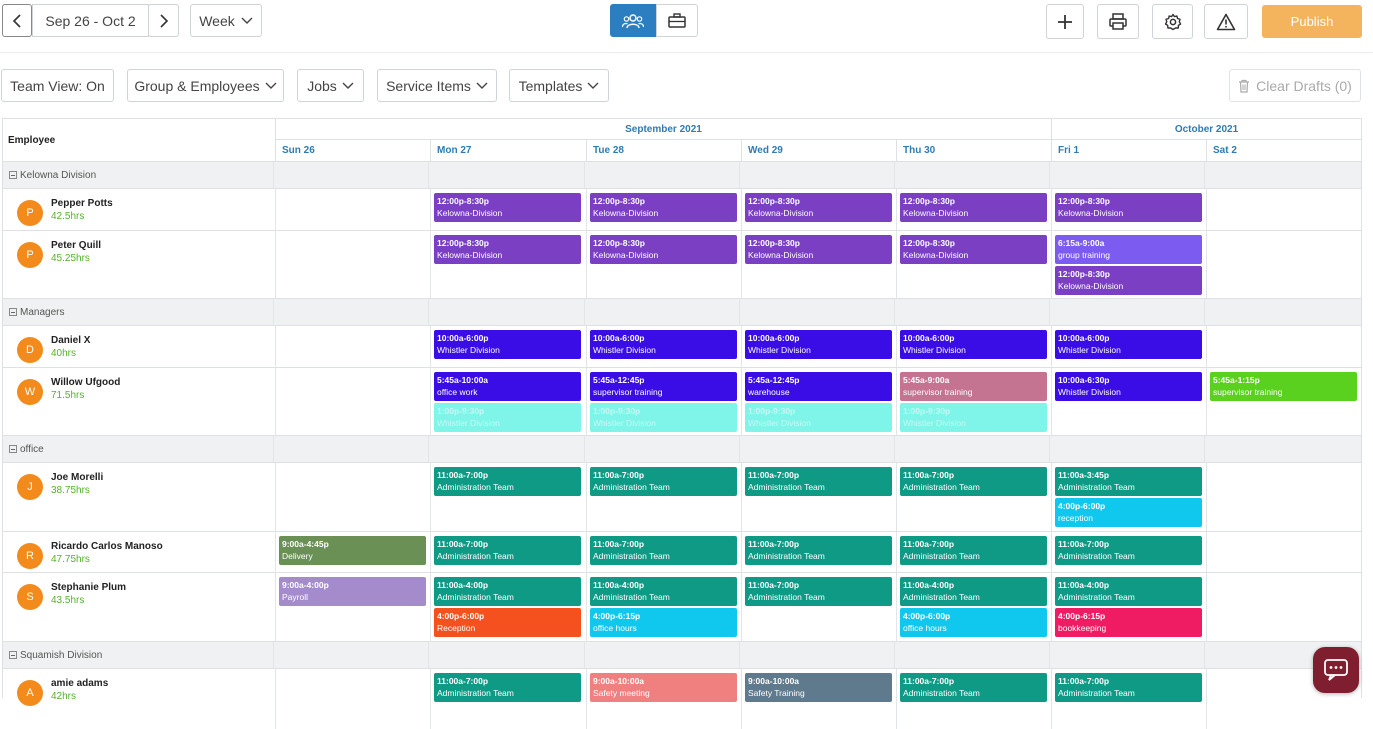 The image size is (1373, 729). Describe the element at coordinates (1065, 21) in the screenshot. I see `add-shift-button` at that location.